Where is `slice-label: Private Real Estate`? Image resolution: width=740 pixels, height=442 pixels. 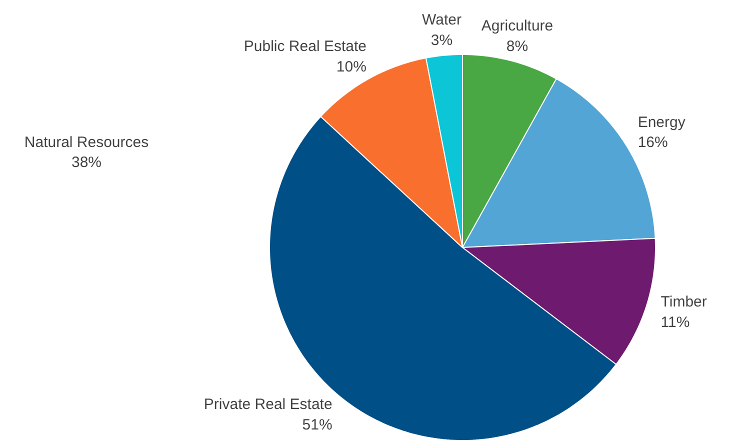 slice-label: Private Real Estate is located at coordinates (268, 404).